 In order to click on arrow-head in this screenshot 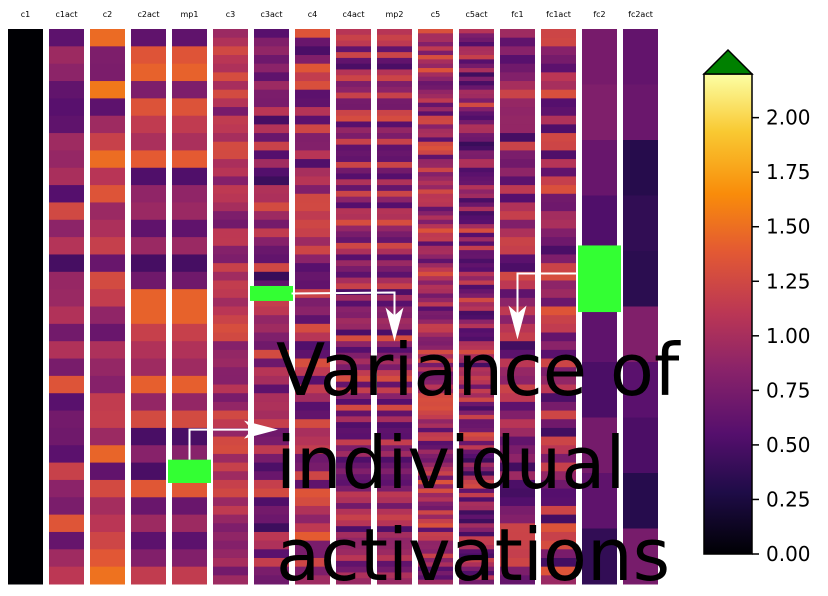, I will do `click(517, 322)`.